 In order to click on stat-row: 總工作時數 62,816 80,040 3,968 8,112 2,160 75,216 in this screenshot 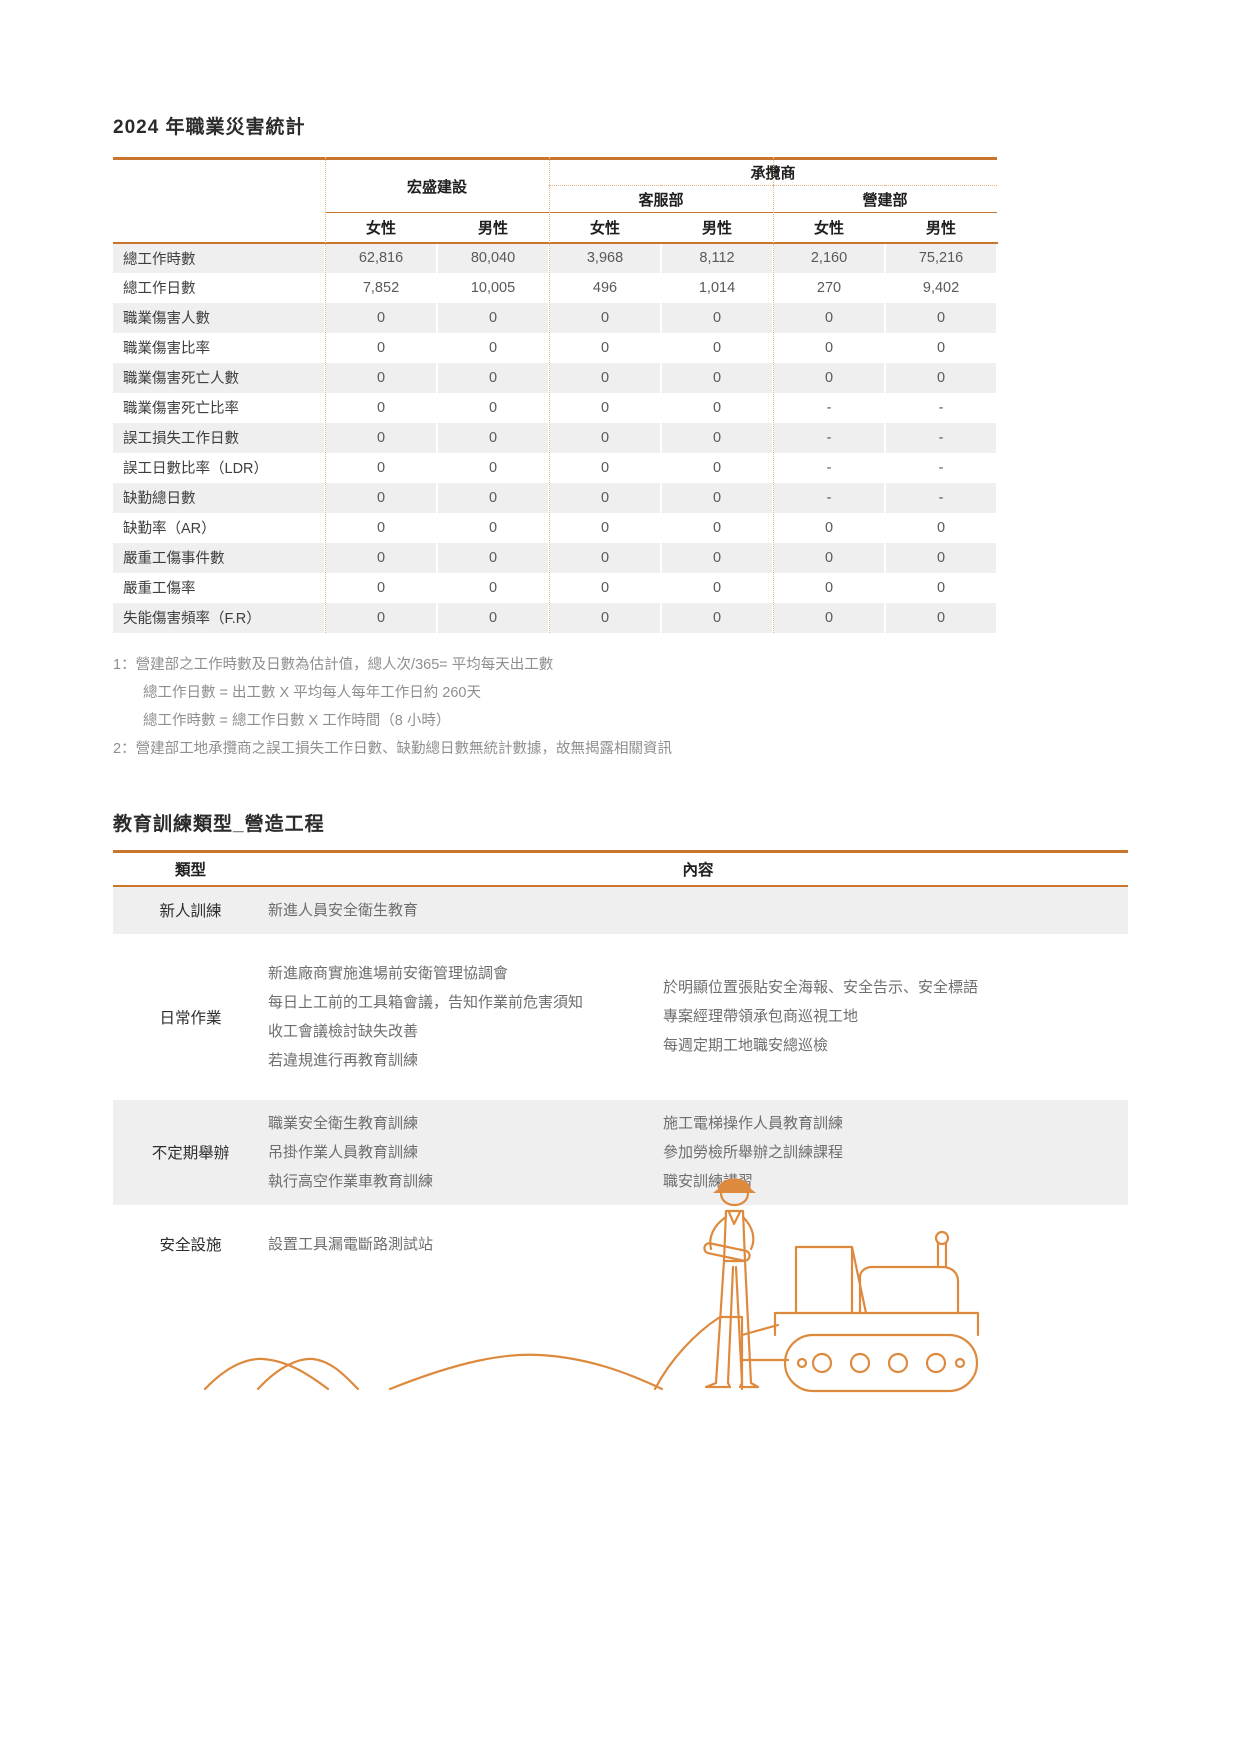, I will do `click(556, 257)`.